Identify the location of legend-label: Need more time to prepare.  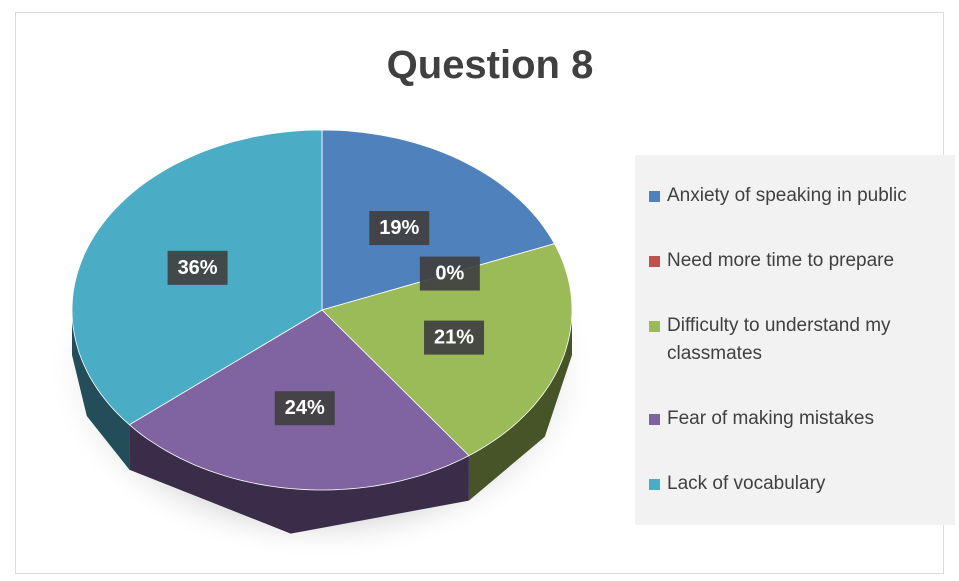
(781, 260).